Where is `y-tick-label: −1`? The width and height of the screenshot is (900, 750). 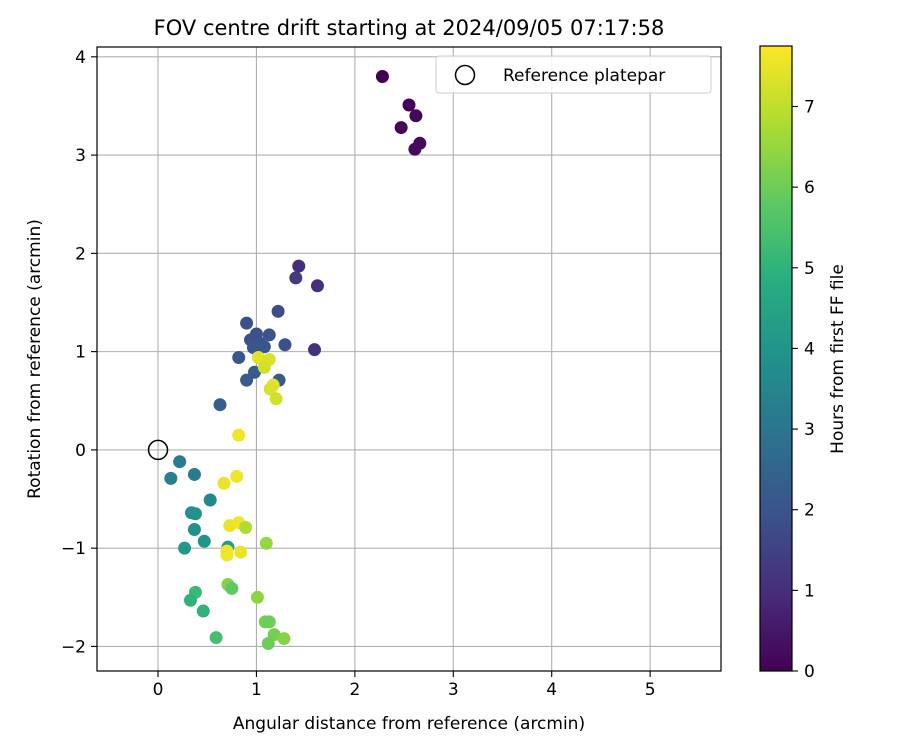 y-tick-label: −1 is located at coordinates (73, 549).